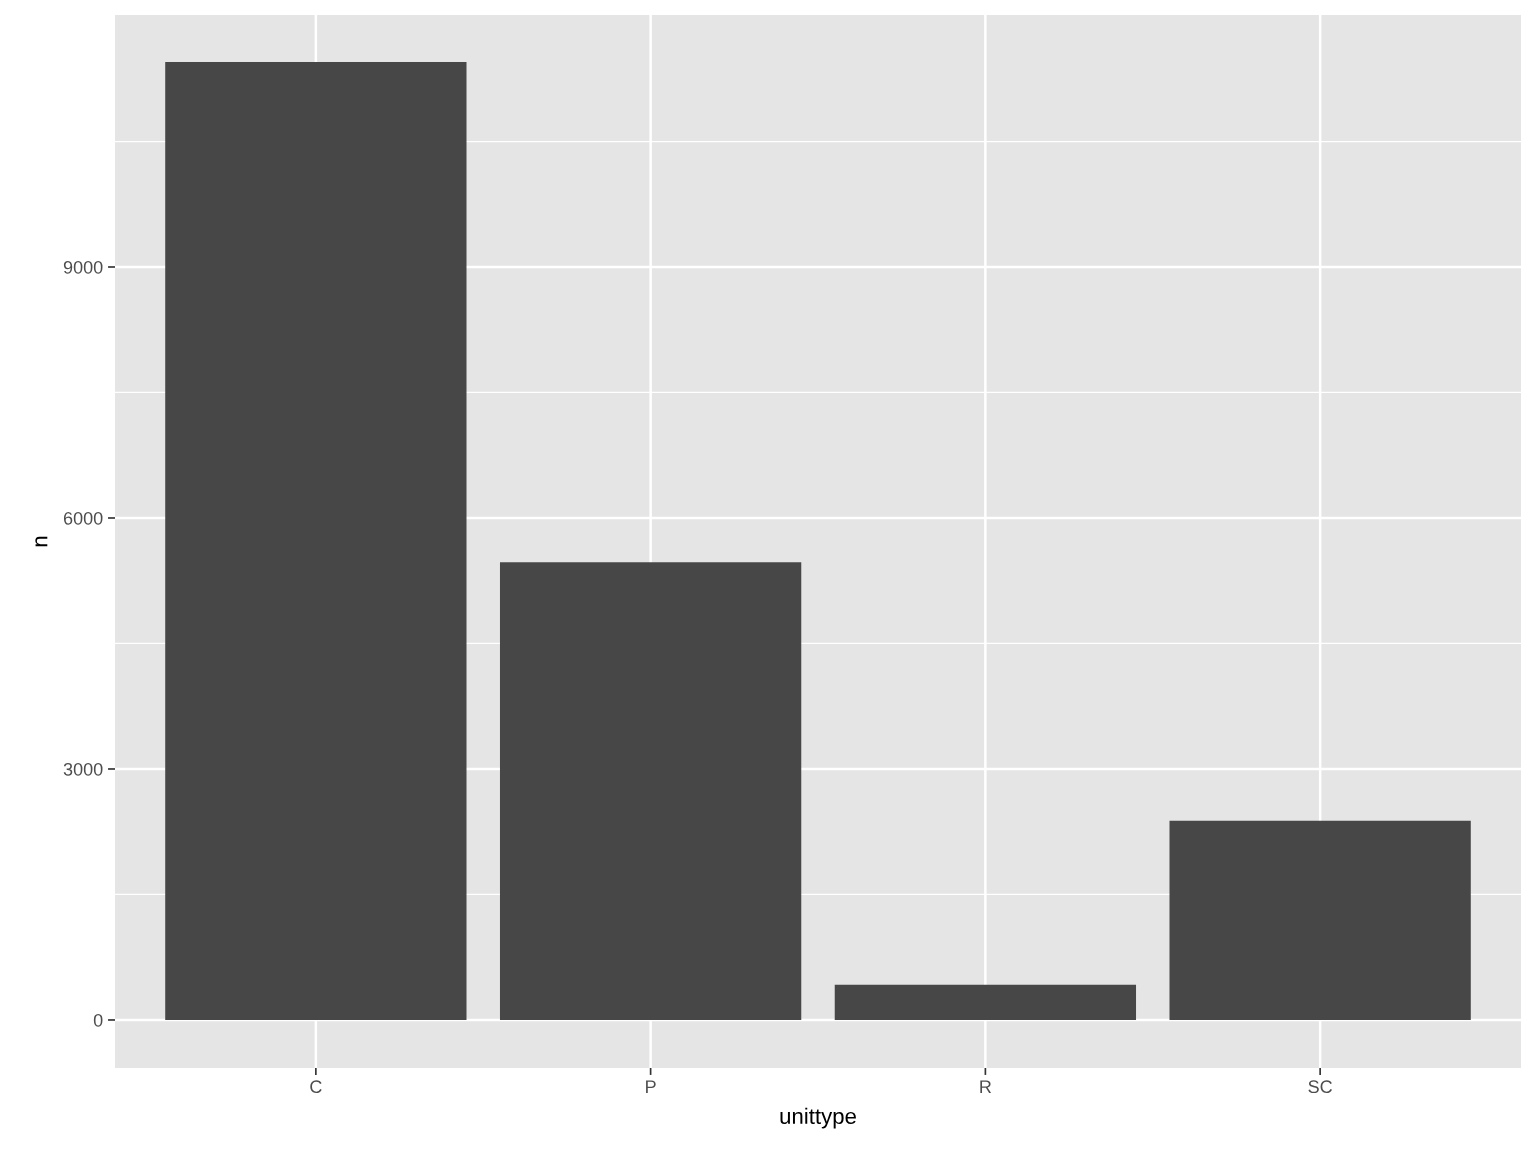 This screenshot has width=1536, height=1152. Describe the element at coordinates (651, 1086) in the screenshot. I see `x-tick-label: P` at that location.